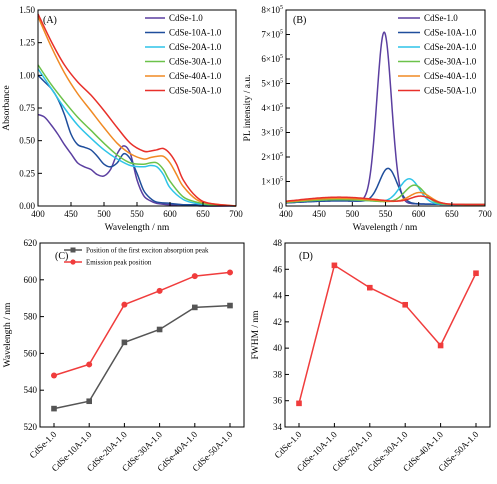 This screenshot has width=497, height=484. What do you see at coordinates (27, 206) in the screenshot?
I see `y-tick-label: 0.00` at bounding box center [27, 206].